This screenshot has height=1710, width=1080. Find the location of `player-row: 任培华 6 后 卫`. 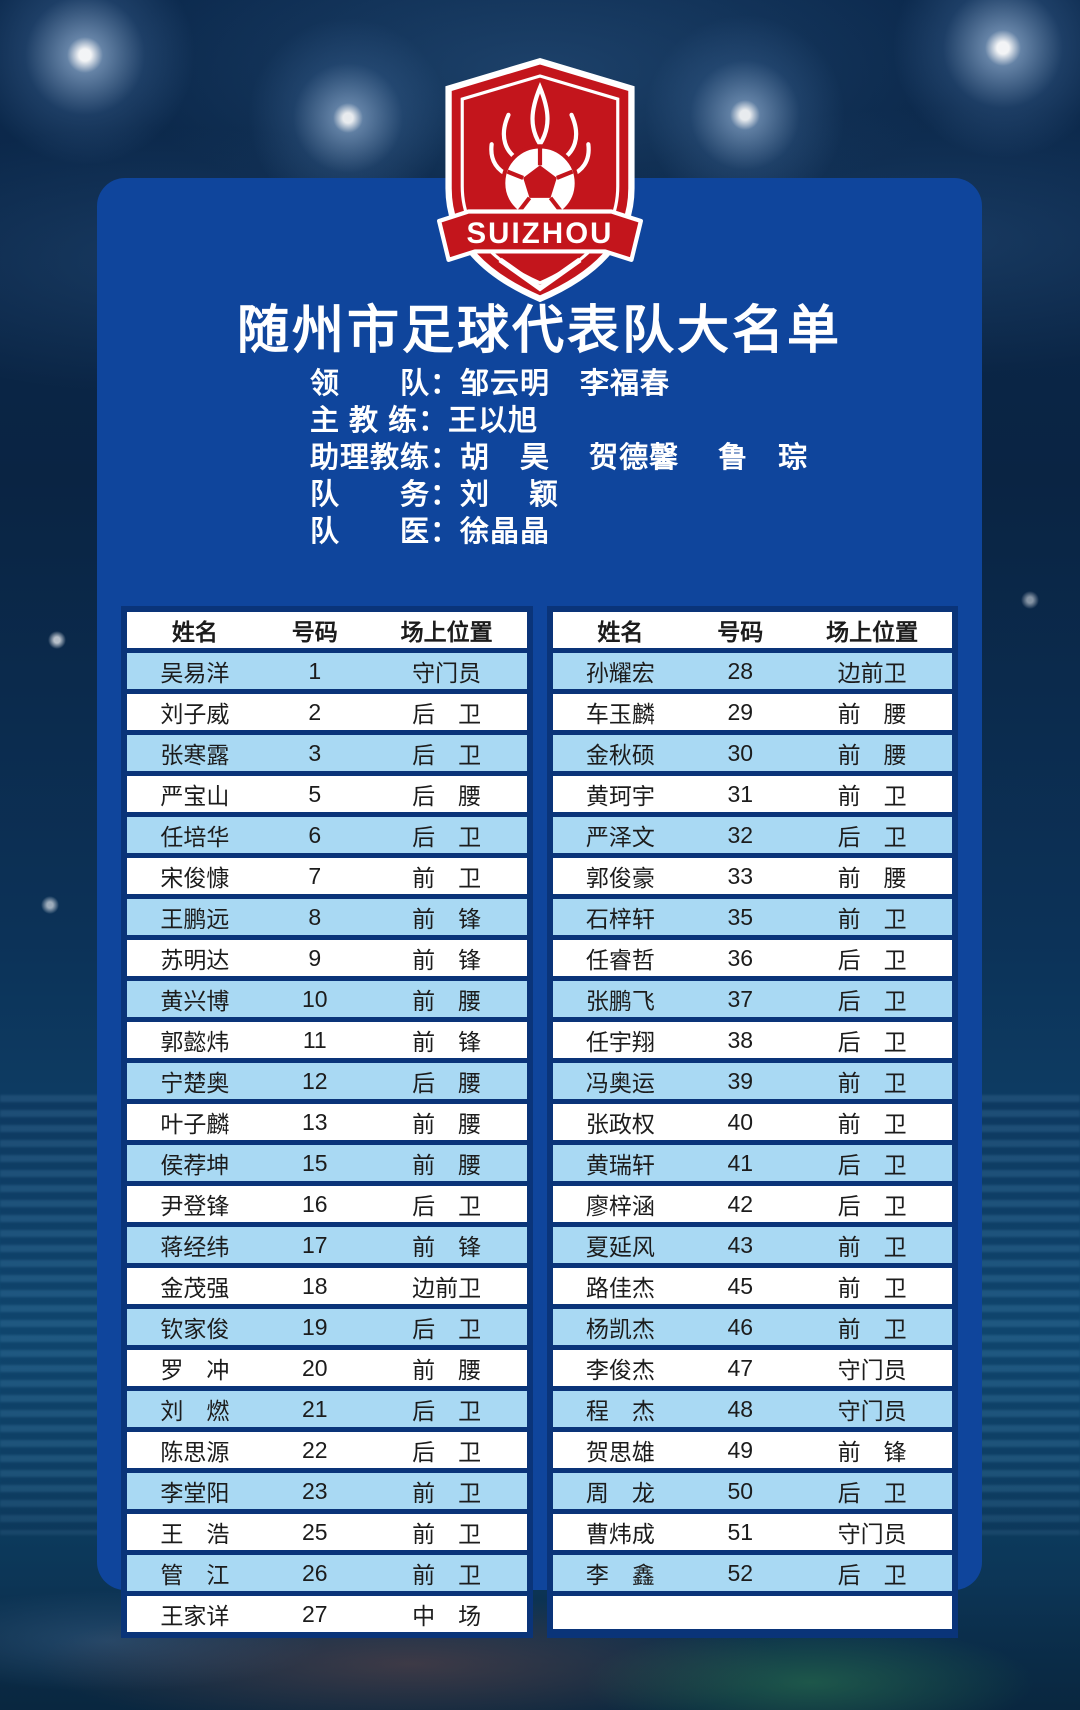

player-row: 任培华 6 后 卫 is located at coordinates (327, 835).